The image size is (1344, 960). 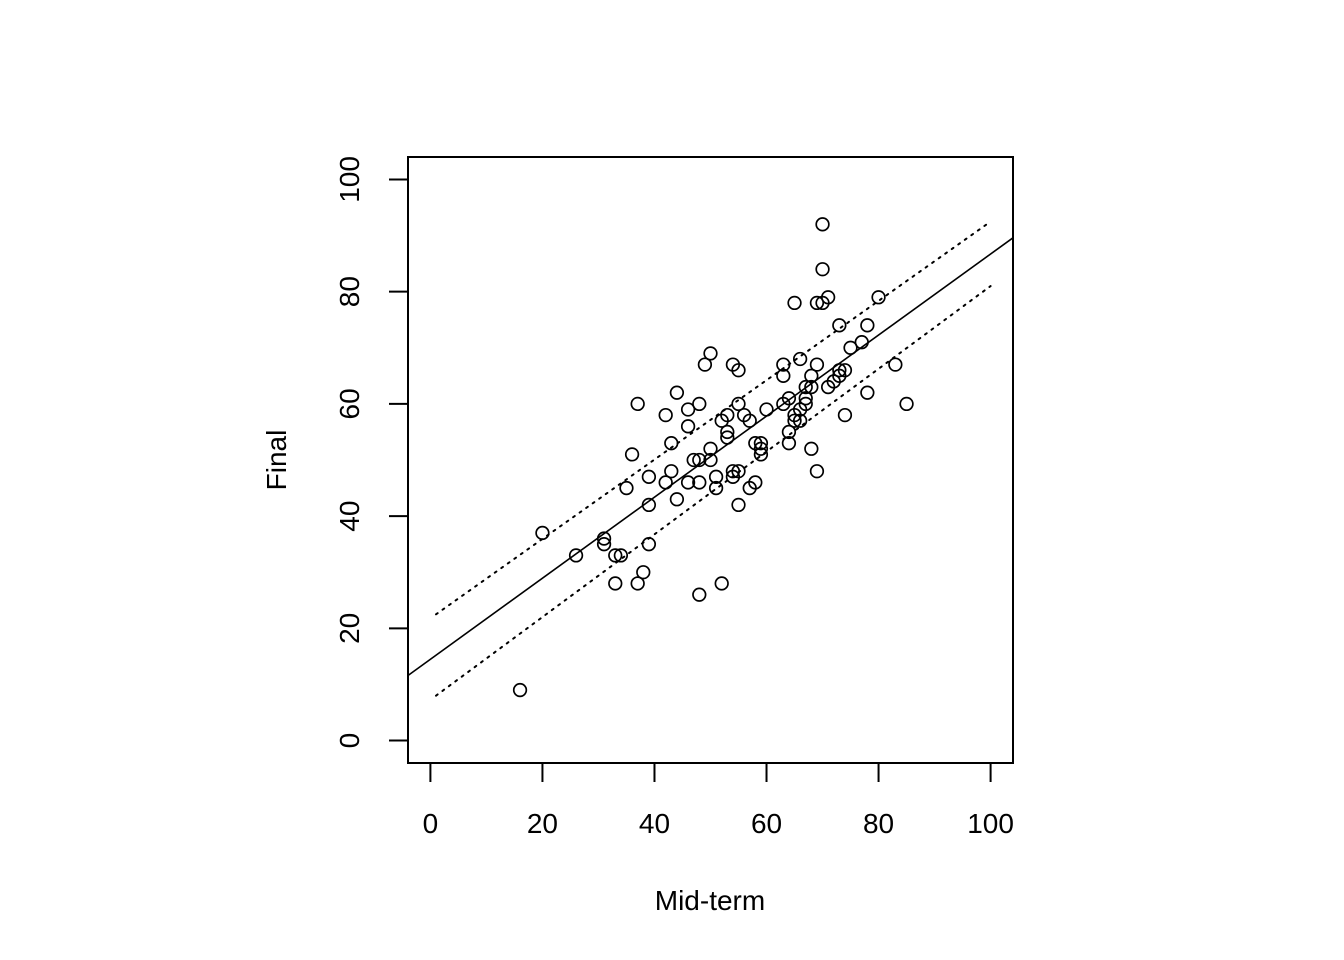 I want to click on y-tick-label: 60, so click(x=349, y=403).